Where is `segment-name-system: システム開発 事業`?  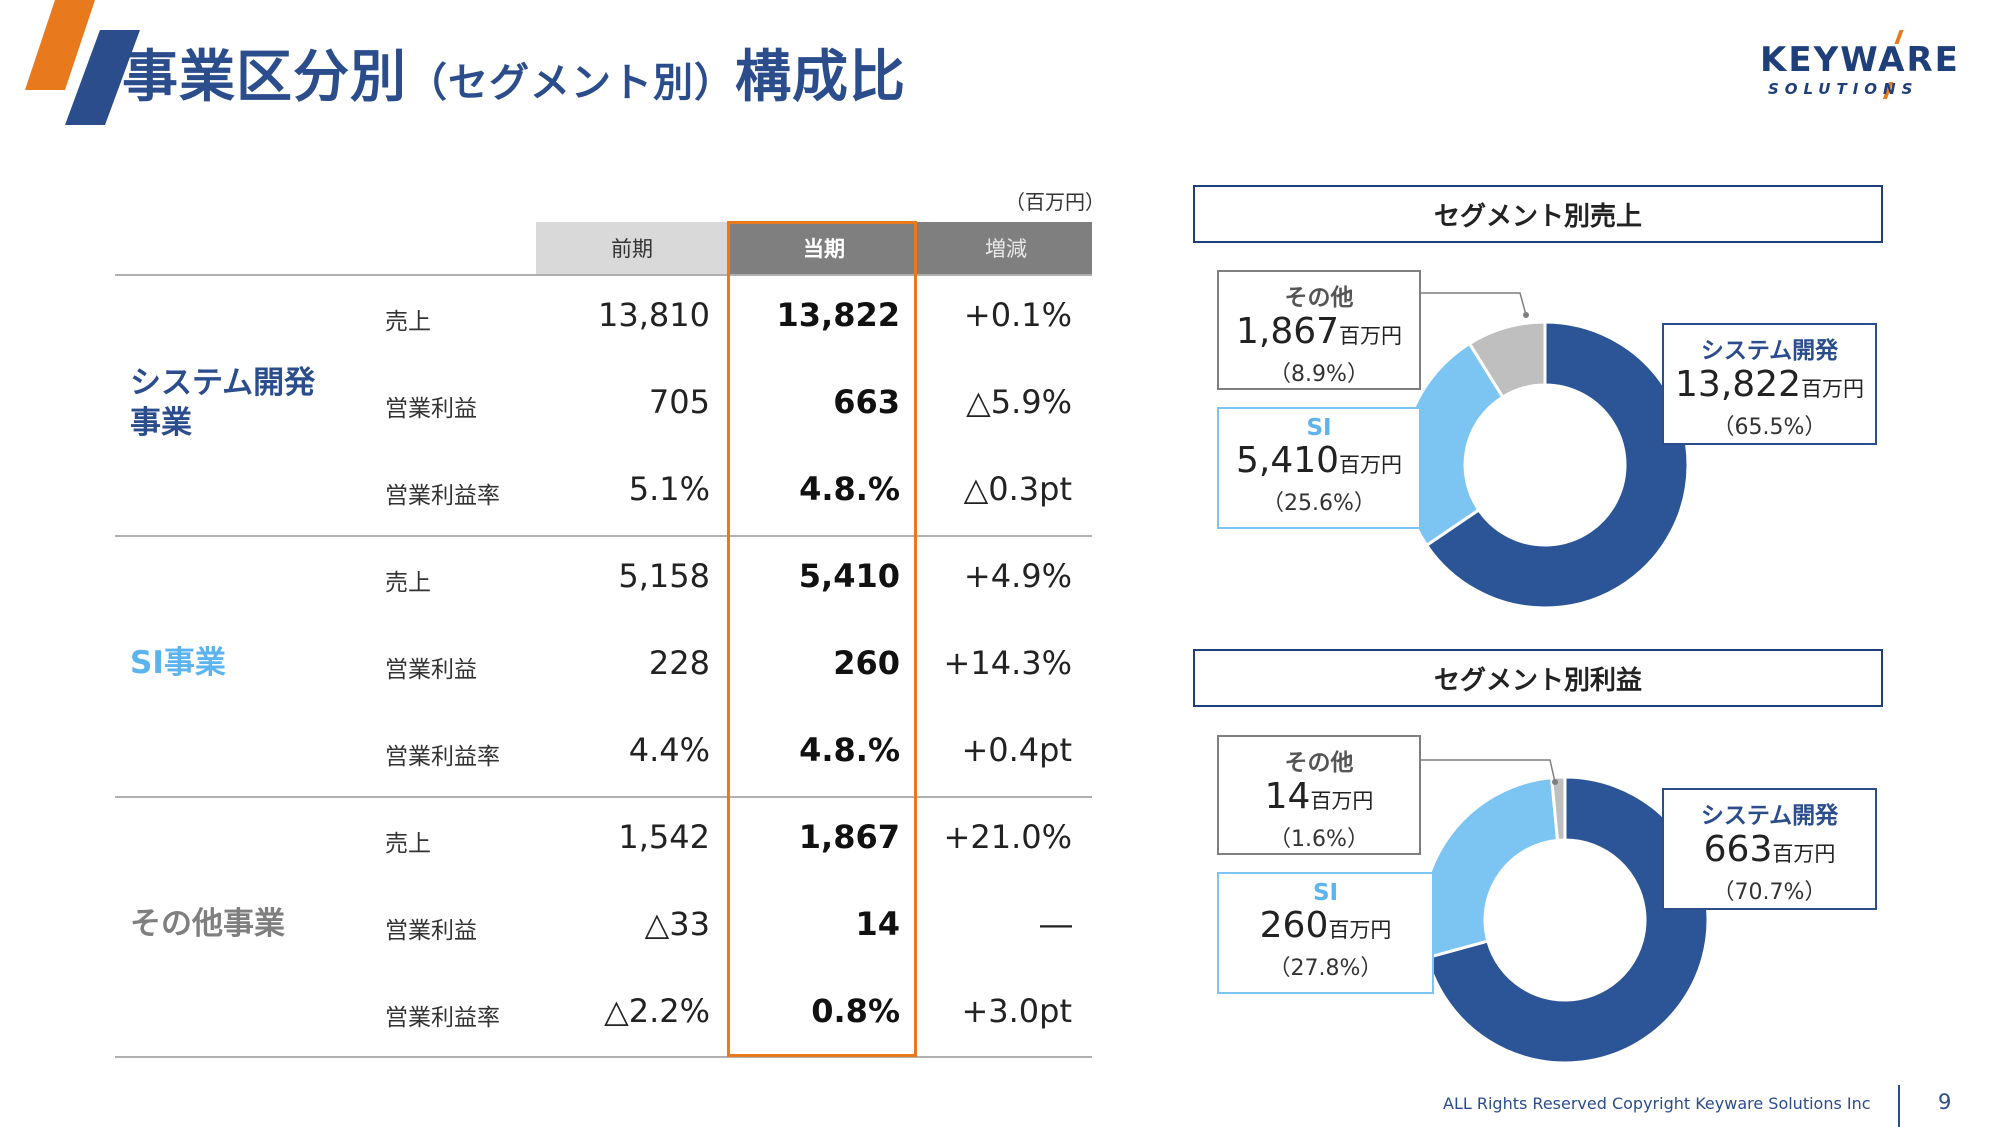
segment-name-system: システム開発 事業 is located at coordinates (223, 403).